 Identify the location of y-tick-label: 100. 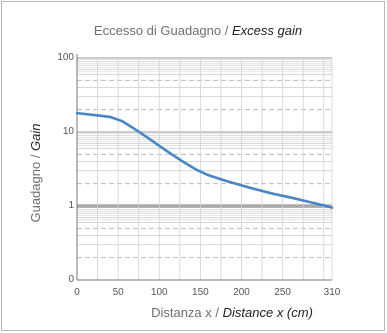
(65, 57).